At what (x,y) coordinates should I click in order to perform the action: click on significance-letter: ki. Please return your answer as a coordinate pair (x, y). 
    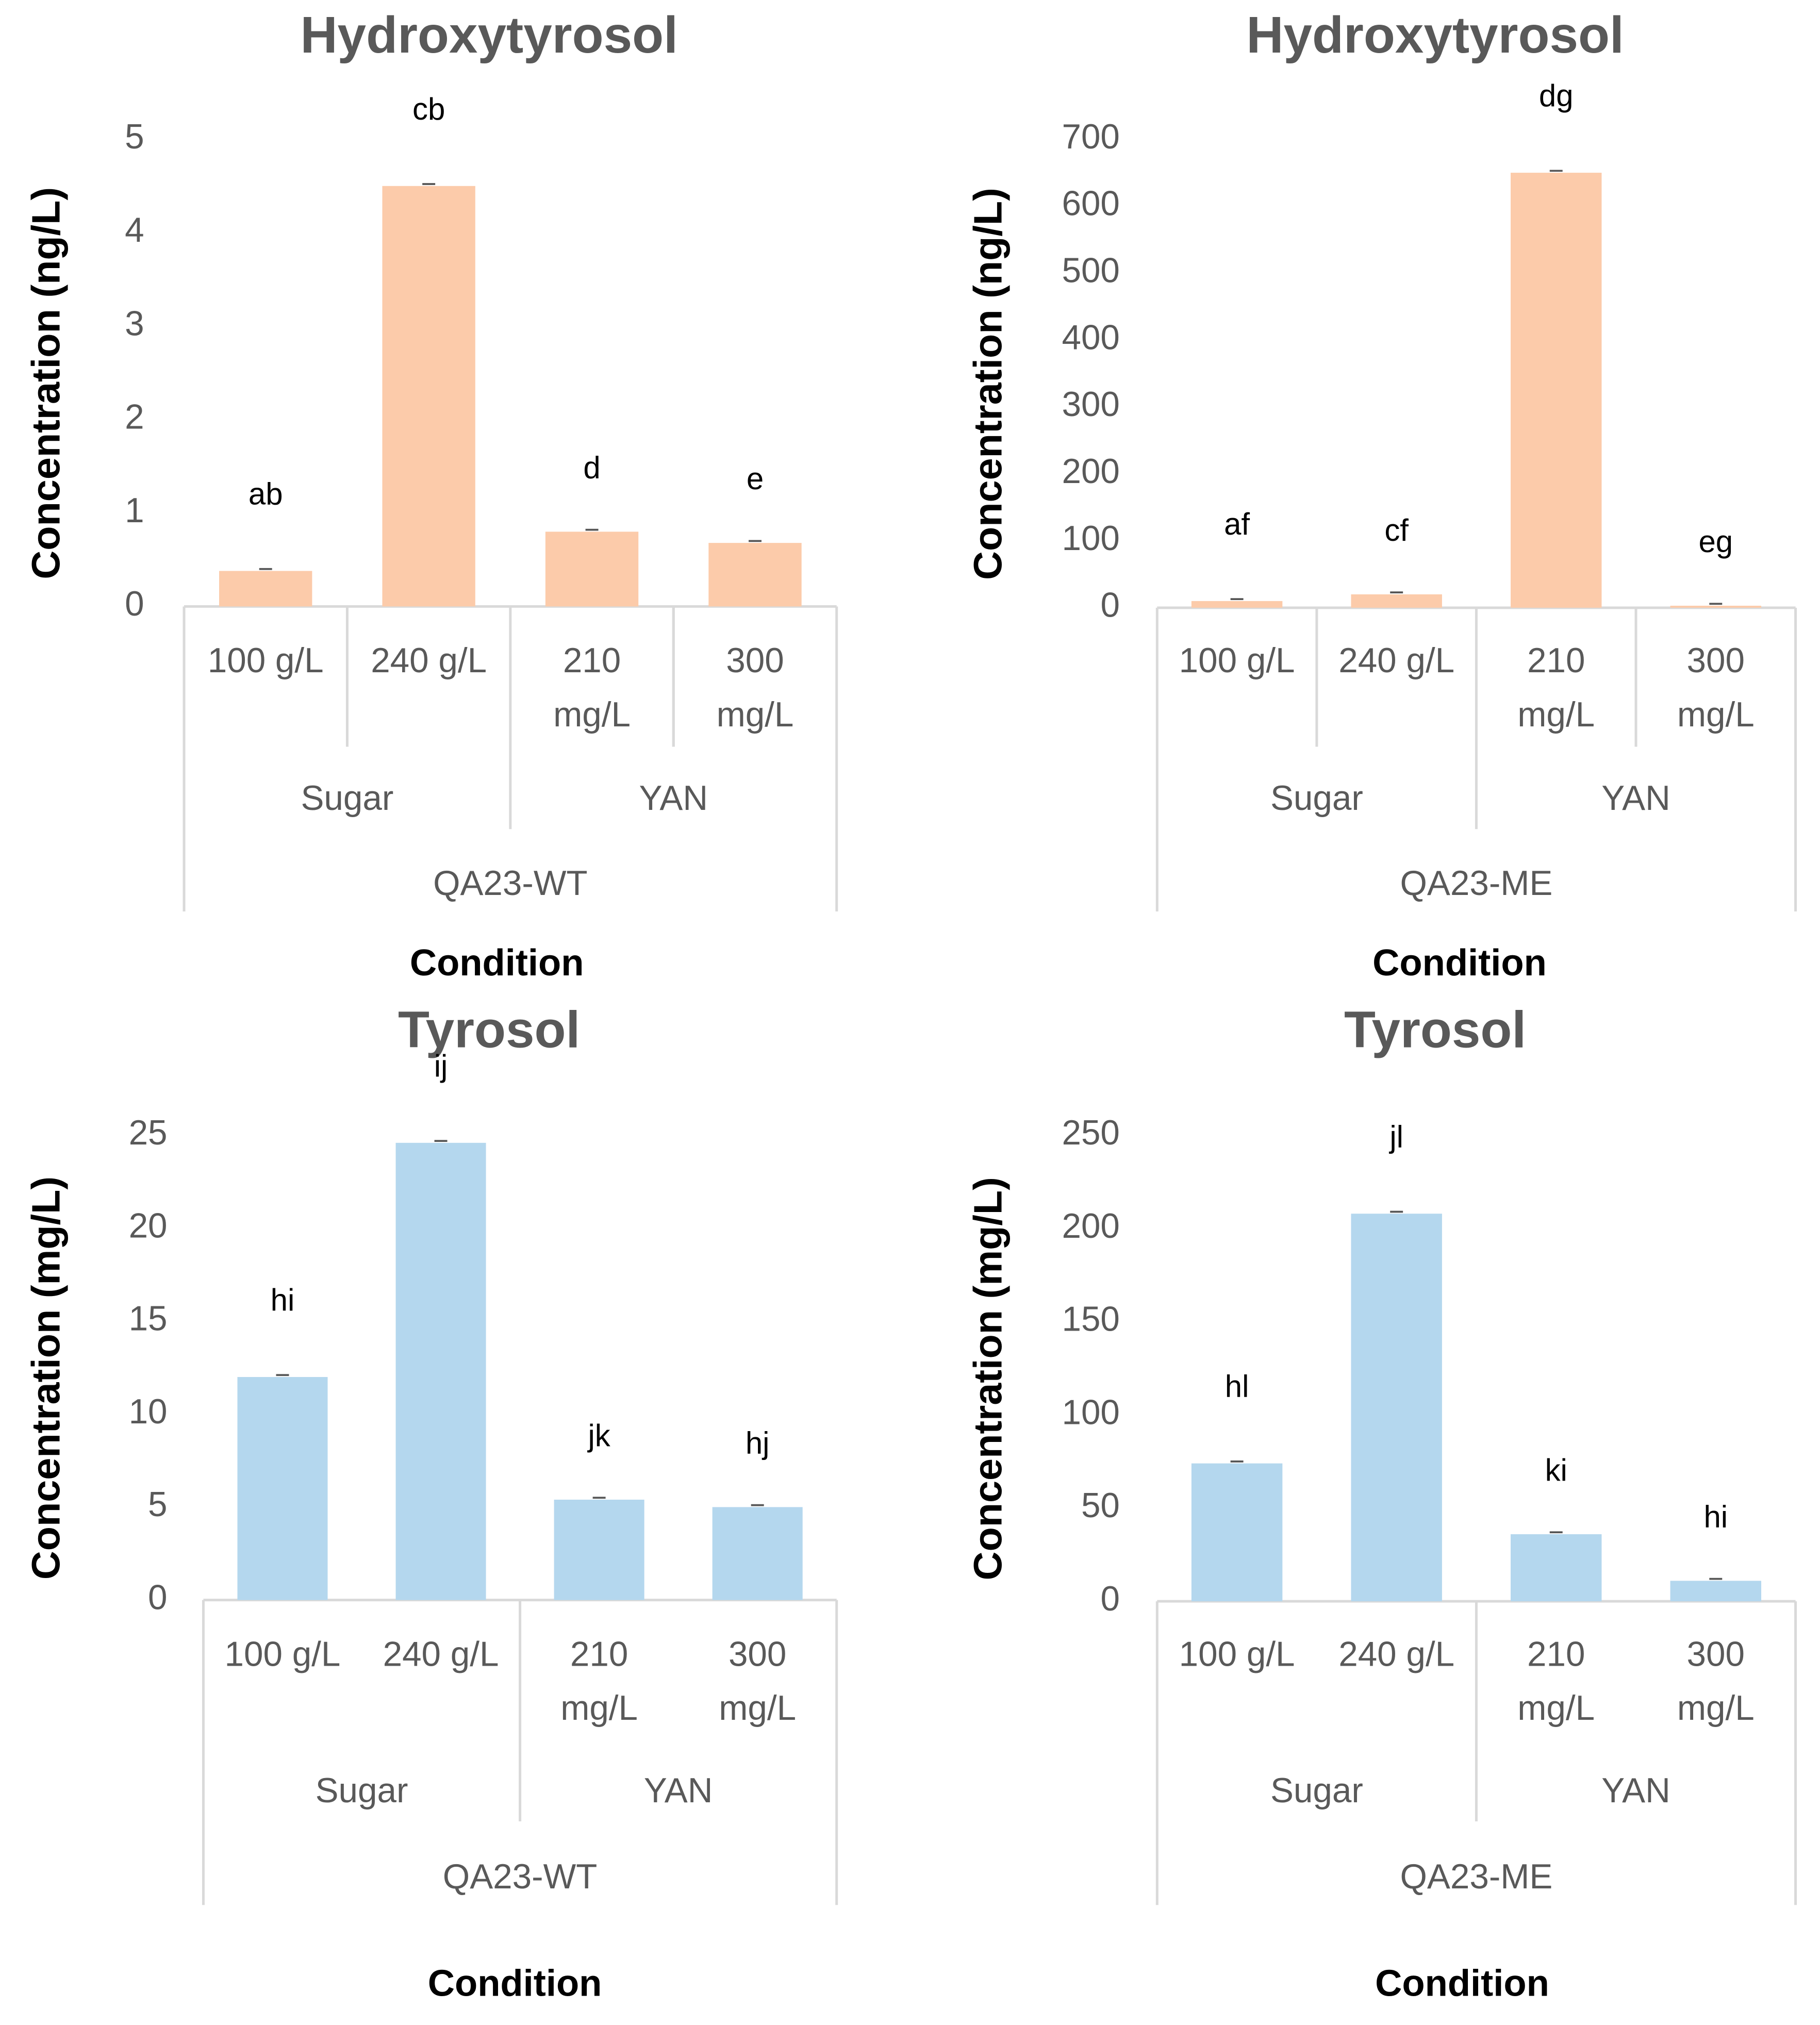
    Looking at the image, I should click on (1556, 1470).